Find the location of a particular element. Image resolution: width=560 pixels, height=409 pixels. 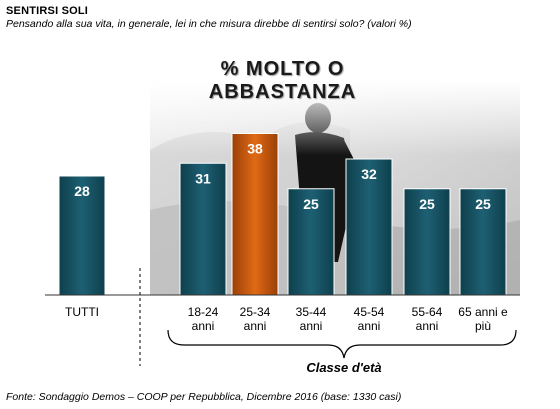

group-label: Classe d'età is located at coordinates (343, 367).